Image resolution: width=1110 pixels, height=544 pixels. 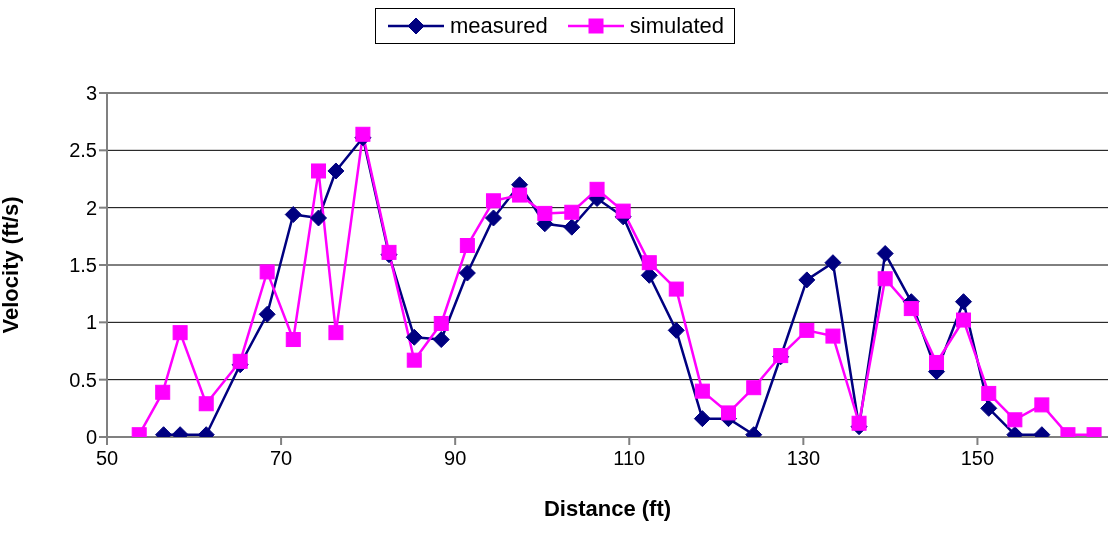 What do you see at coordinates (281, 458) in the screenshot?
I see `x-tick-label: 70` at bounding box center [281, 458].